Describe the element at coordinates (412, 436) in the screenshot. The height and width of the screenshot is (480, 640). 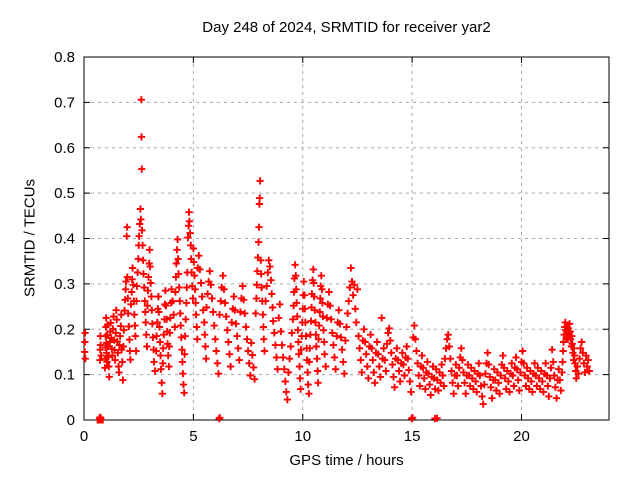
I see `svg-text: 15` at that location.